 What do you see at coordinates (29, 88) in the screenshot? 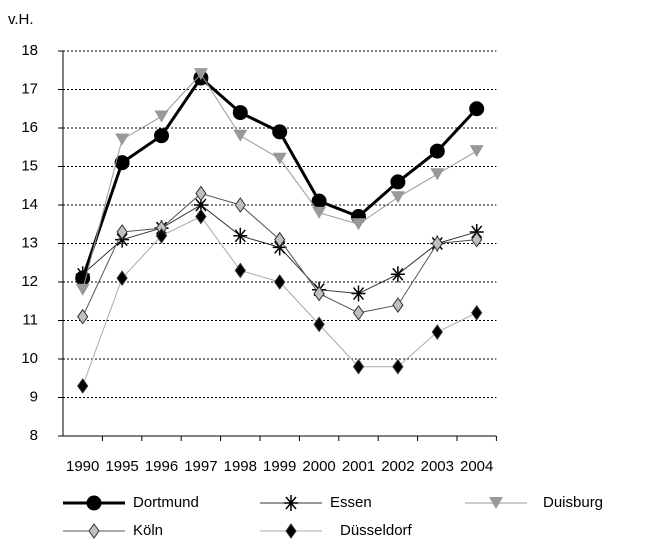
I see `y-tick-label: 17` at bounding box center [29, 88].